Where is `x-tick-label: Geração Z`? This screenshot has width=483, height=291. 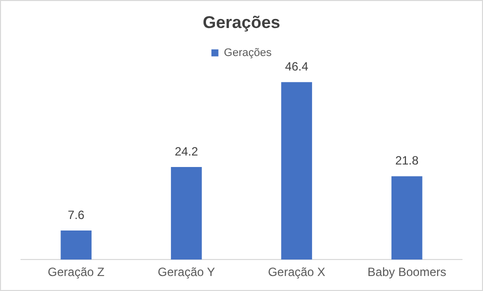
x-tick-label: Geração Z is located at coordinates (76, 272).